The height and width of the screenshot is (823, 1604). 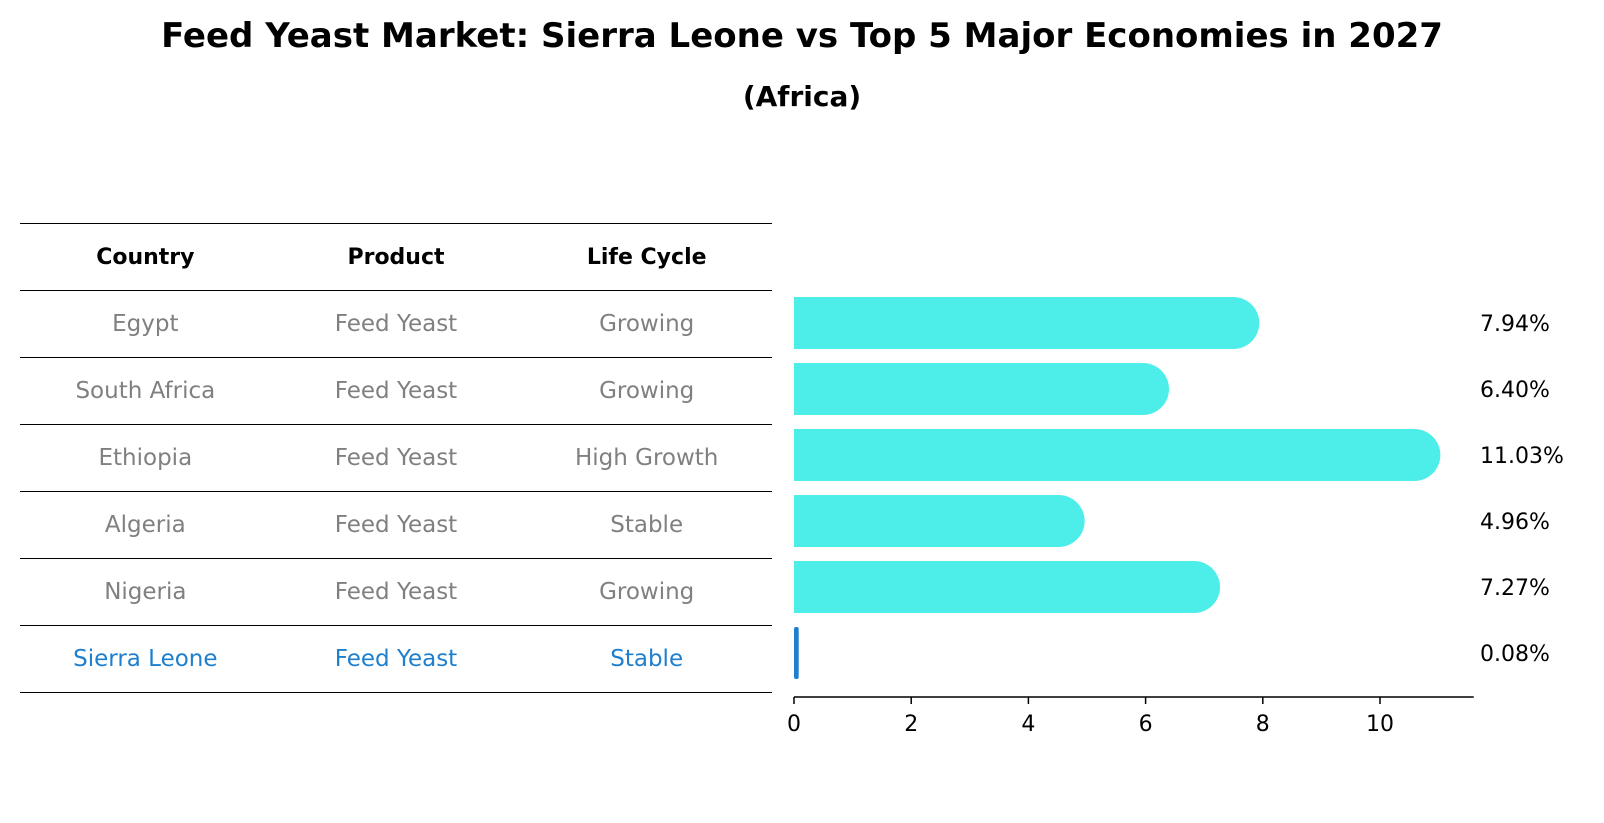 What do you see at coordinates (1028, 724) in the screenshot?
I see `x-tick-label: 4` at bounding box center [1028, 724].